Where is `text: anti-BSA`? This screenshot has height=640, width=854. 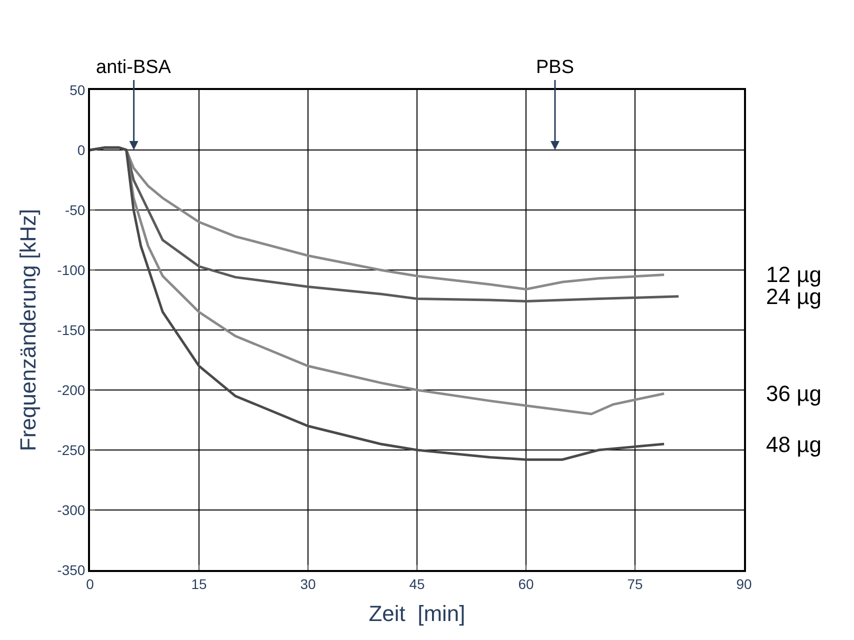
text: anti-BSA is located at coordinates (134, 67).